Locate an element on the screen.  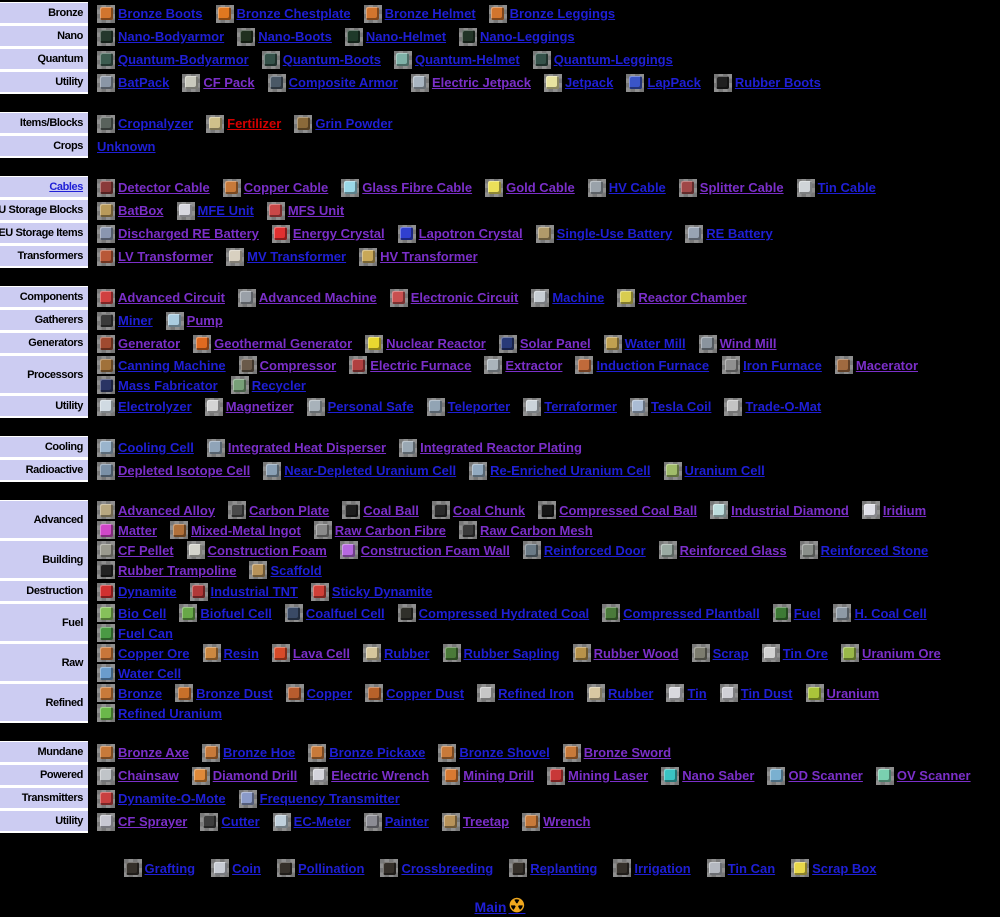
advanced-machine-link: Advanced Machine is located at coordinates (307, 297).